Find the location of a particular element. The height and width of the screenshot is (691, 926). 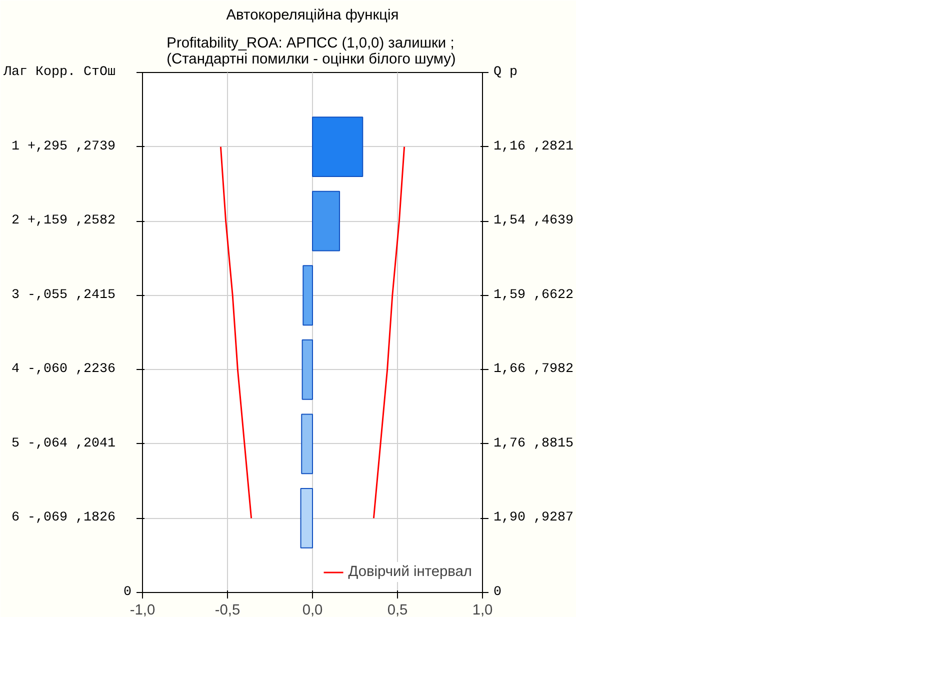

text: 1,16 ,2821 is located at coordinates (534, 146).